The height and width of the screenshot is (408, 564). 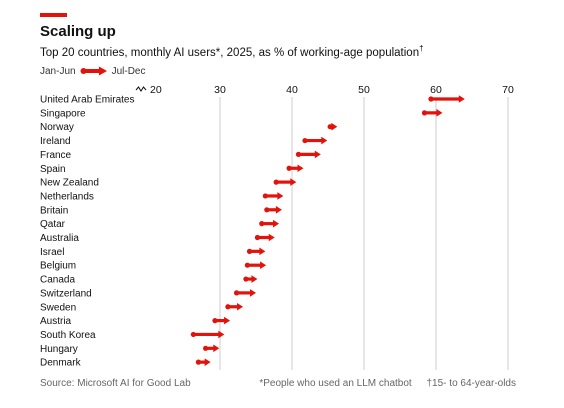 I want to click on legend-from-label: Jan-Jun, so click(x=58, y=71).